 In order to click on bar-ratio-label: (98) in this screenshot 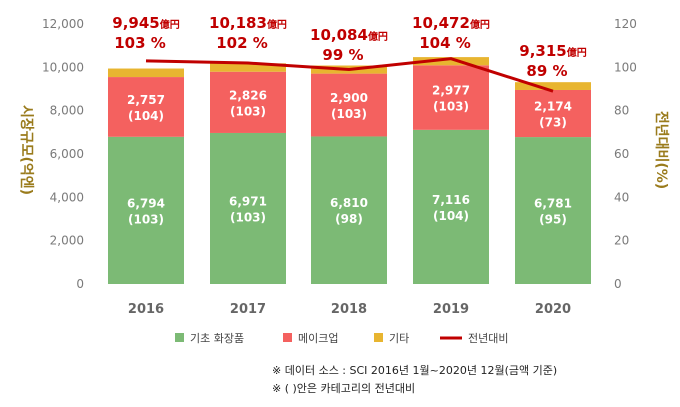, I will do `click(349, 219)`.